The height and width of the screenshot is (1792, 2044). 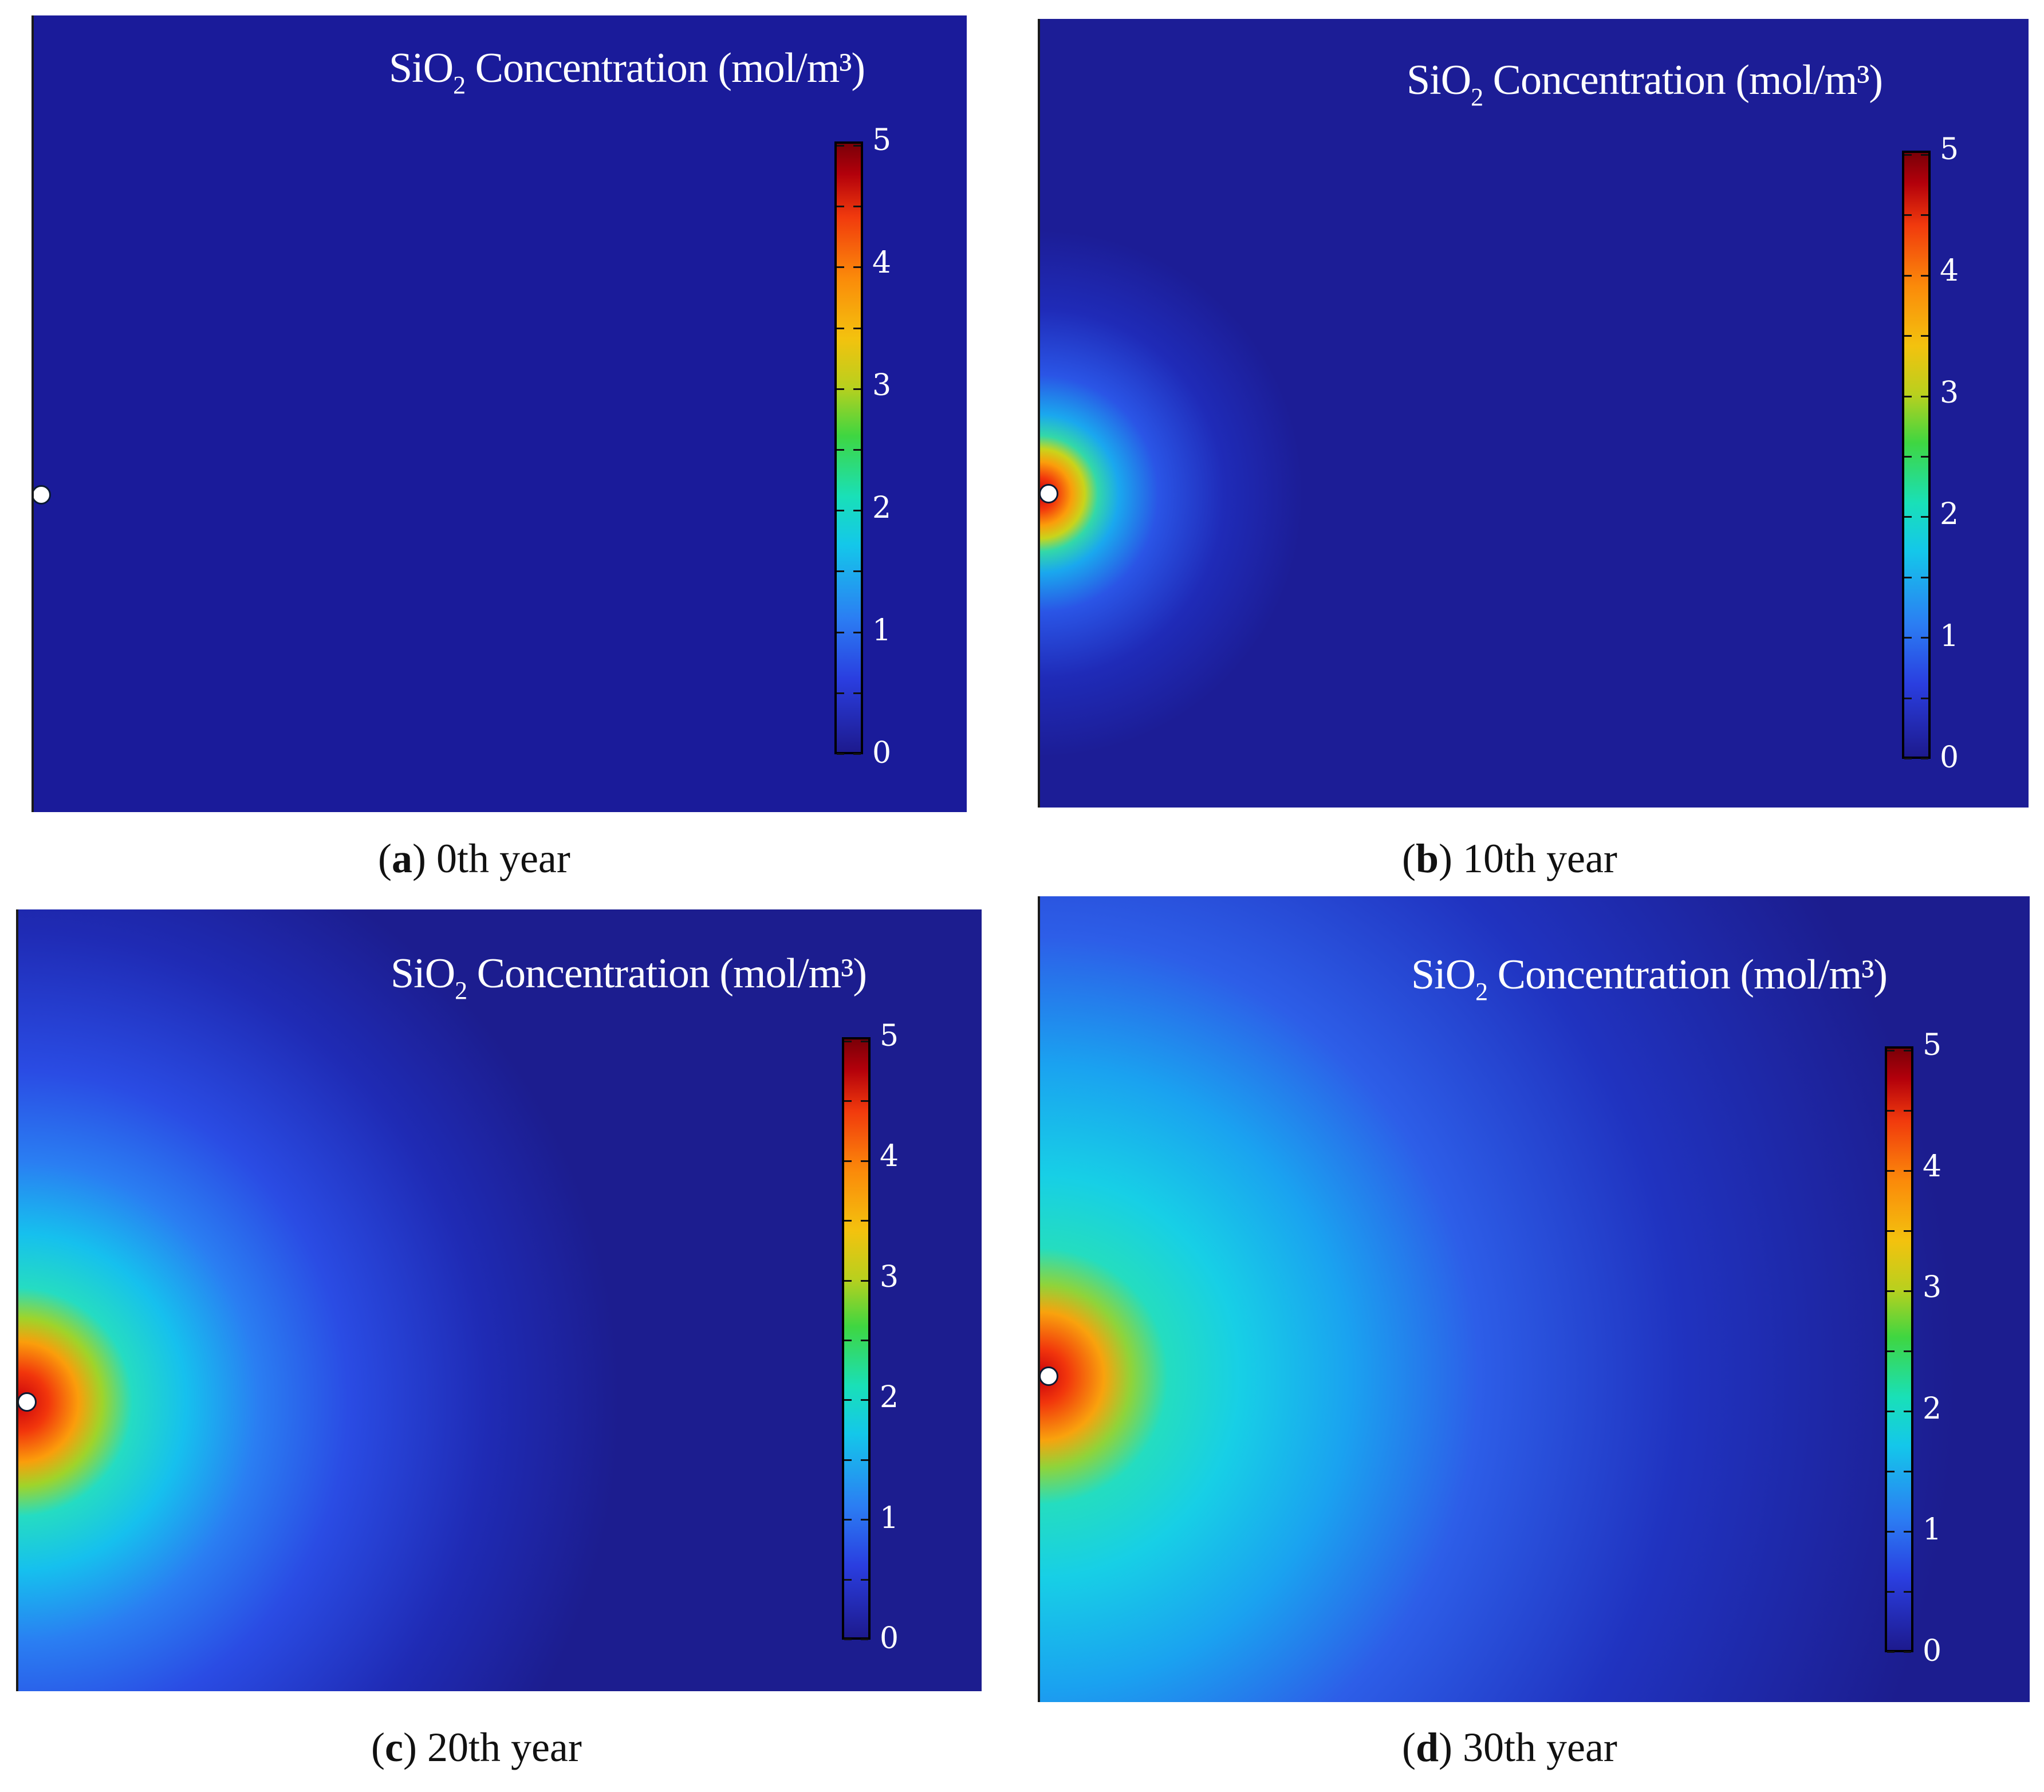 I want to click on caption-a: (a) 0th year, so click(x=474, y=858).